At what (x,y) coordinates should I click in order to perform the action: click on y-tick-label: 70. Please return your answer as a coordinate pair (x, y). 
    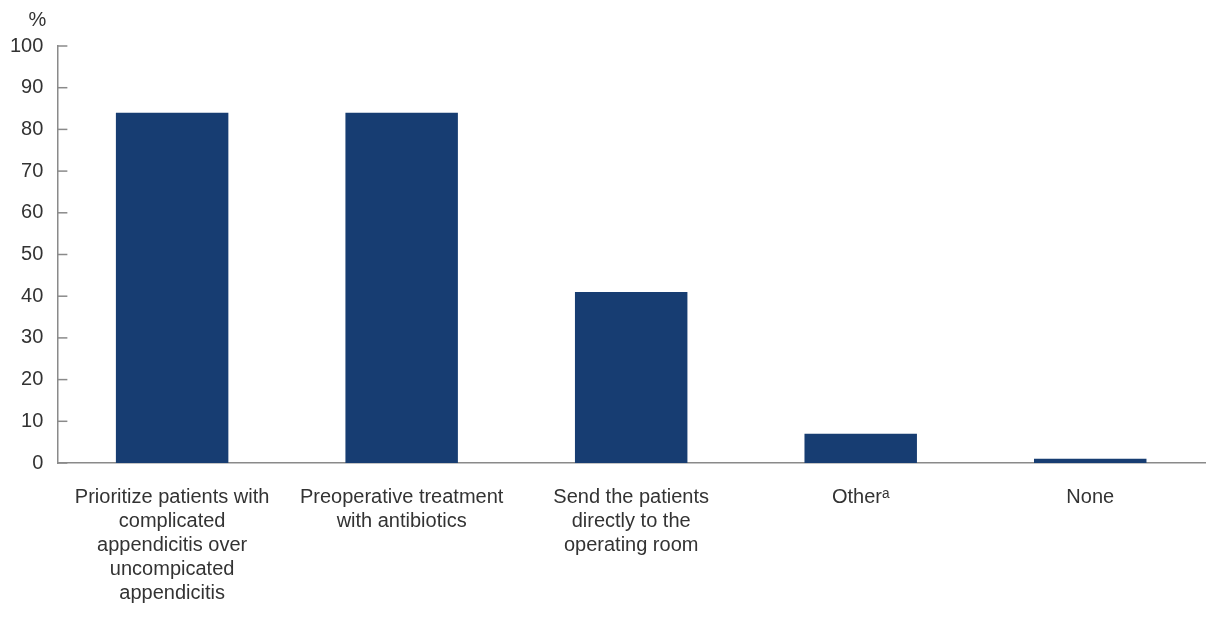
    Looking at the image, I should click on (32, 169).